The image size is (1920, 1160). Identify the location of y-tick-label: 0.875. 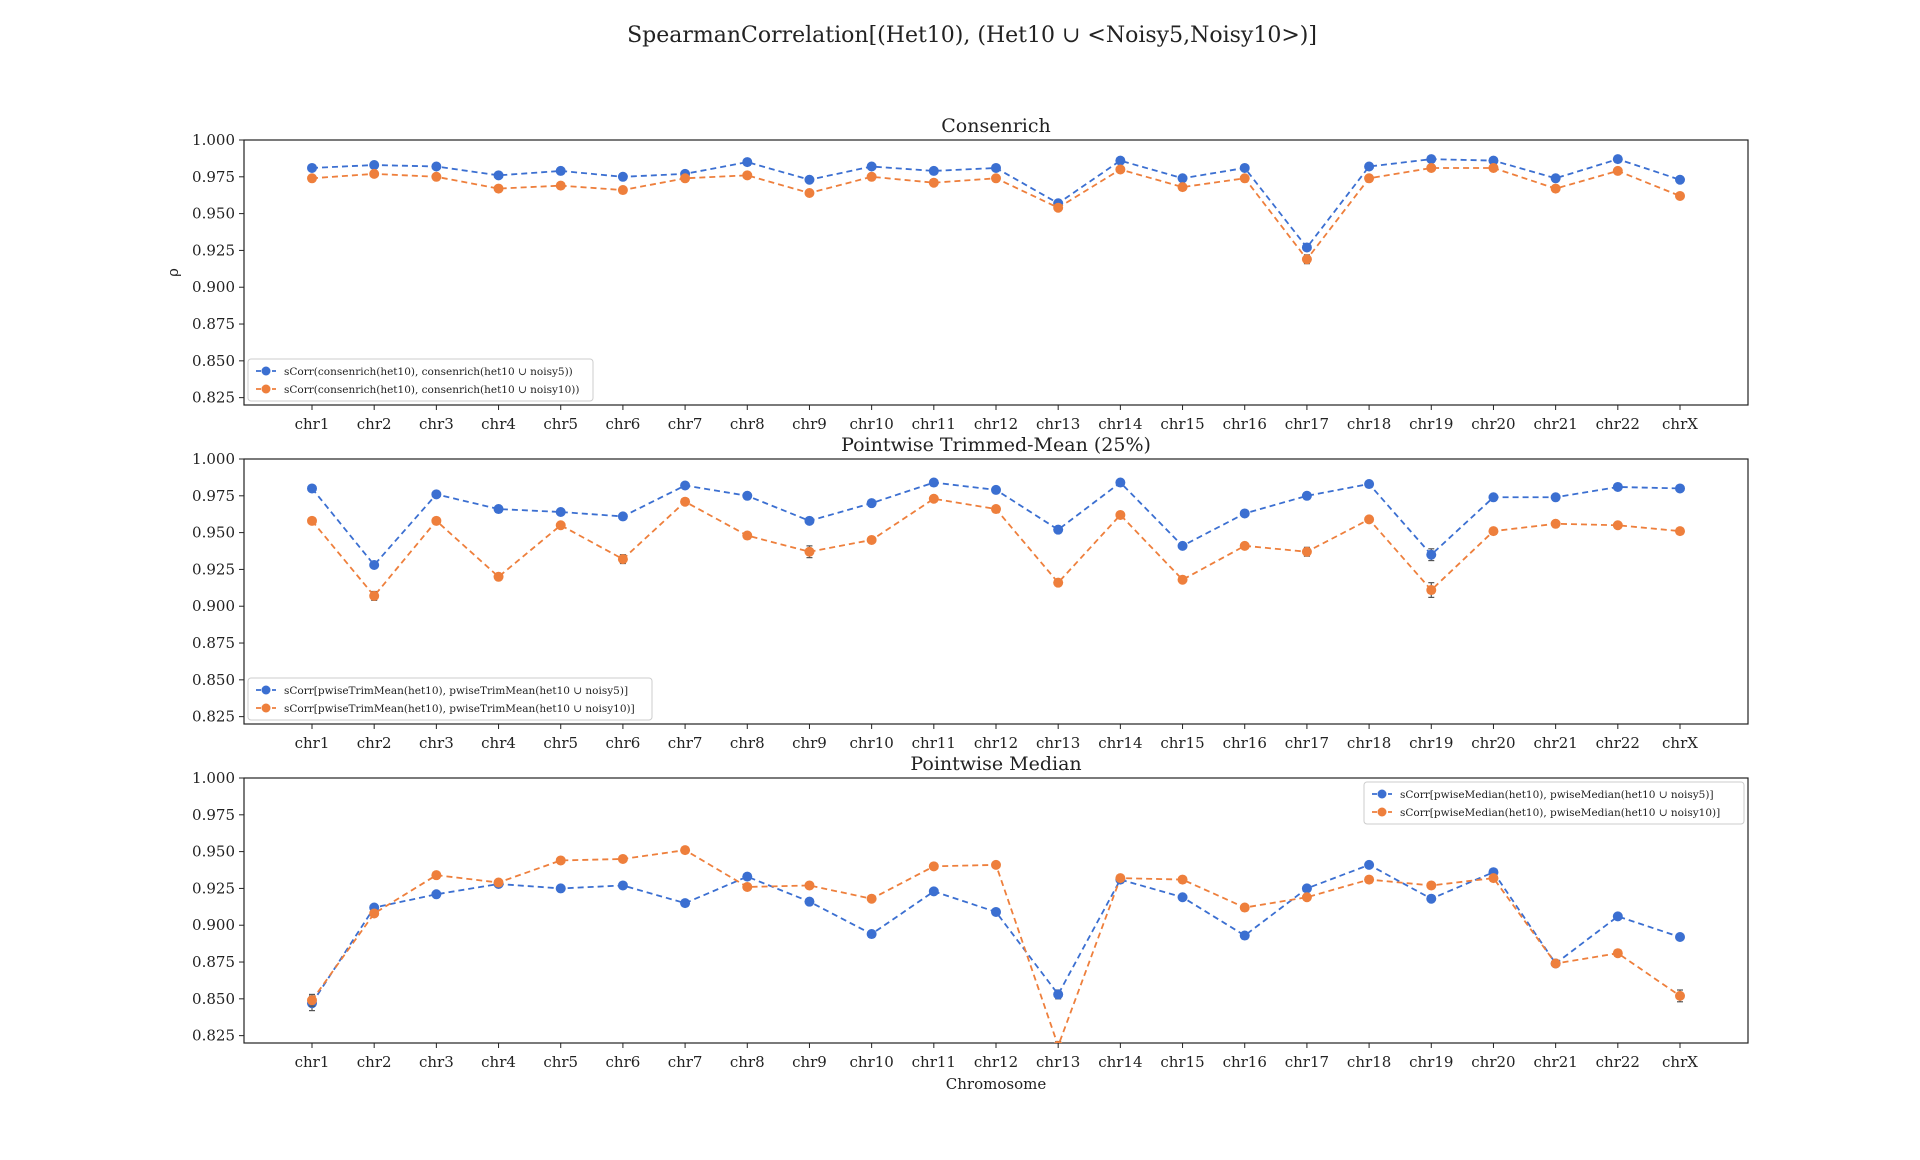
(213, 324).